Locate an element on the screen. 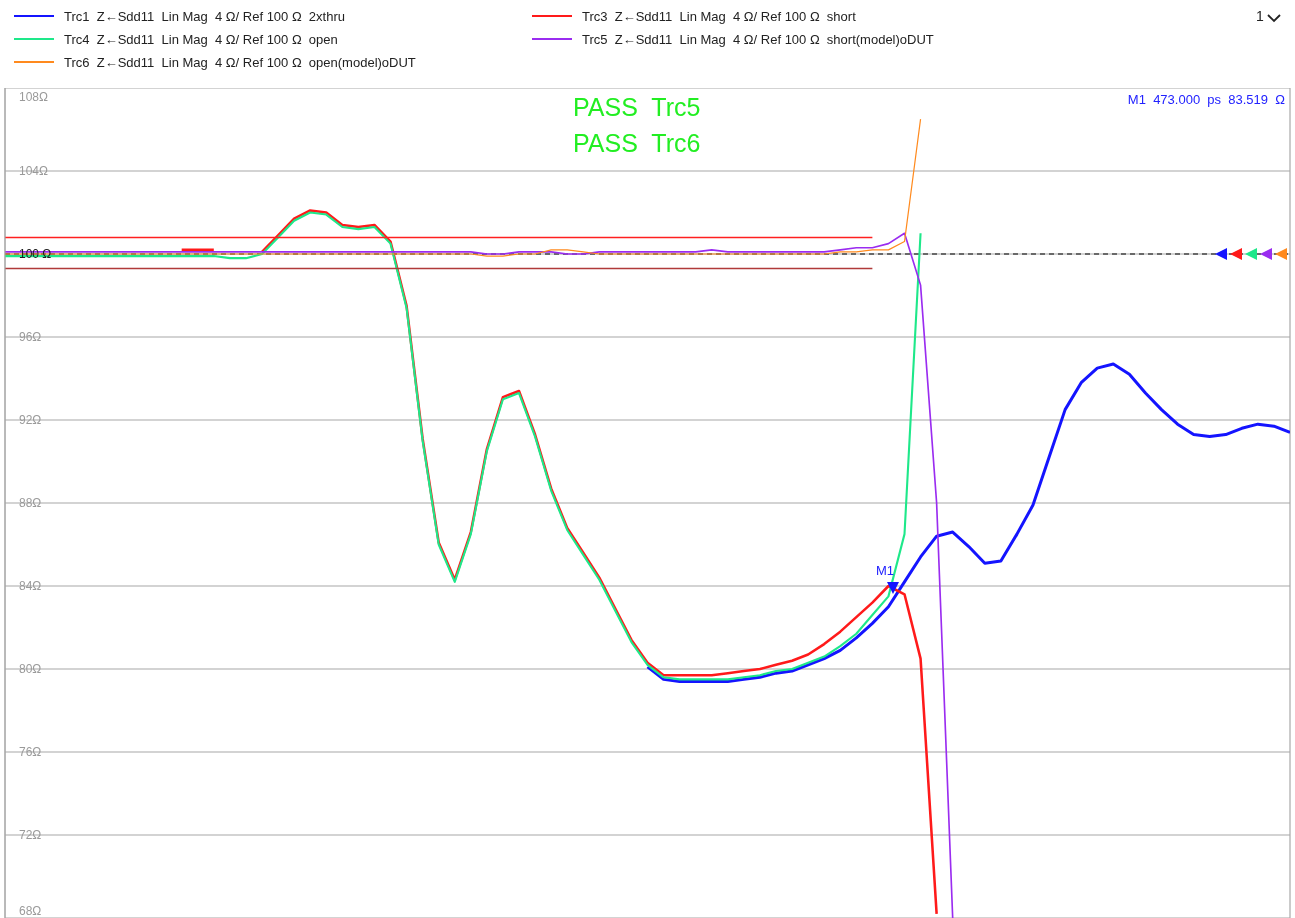 This screenshot has height=918, width=1295. y-tick-label: 76Ω is located at coordinates (30, 752).